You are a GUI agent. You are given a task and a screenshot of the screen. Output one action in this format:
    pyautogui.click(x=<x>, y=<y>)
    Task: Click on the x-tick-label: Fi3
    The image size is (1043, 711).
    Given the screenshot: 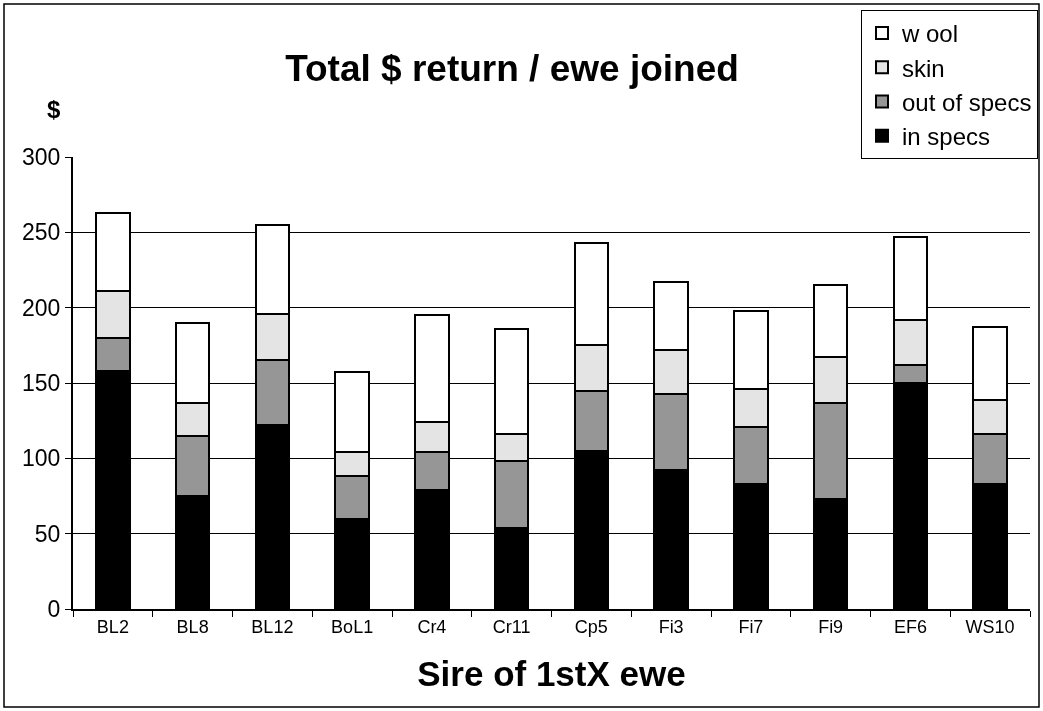 What is the action you would take?
    pyautogui.click(x=671, y=626)
    